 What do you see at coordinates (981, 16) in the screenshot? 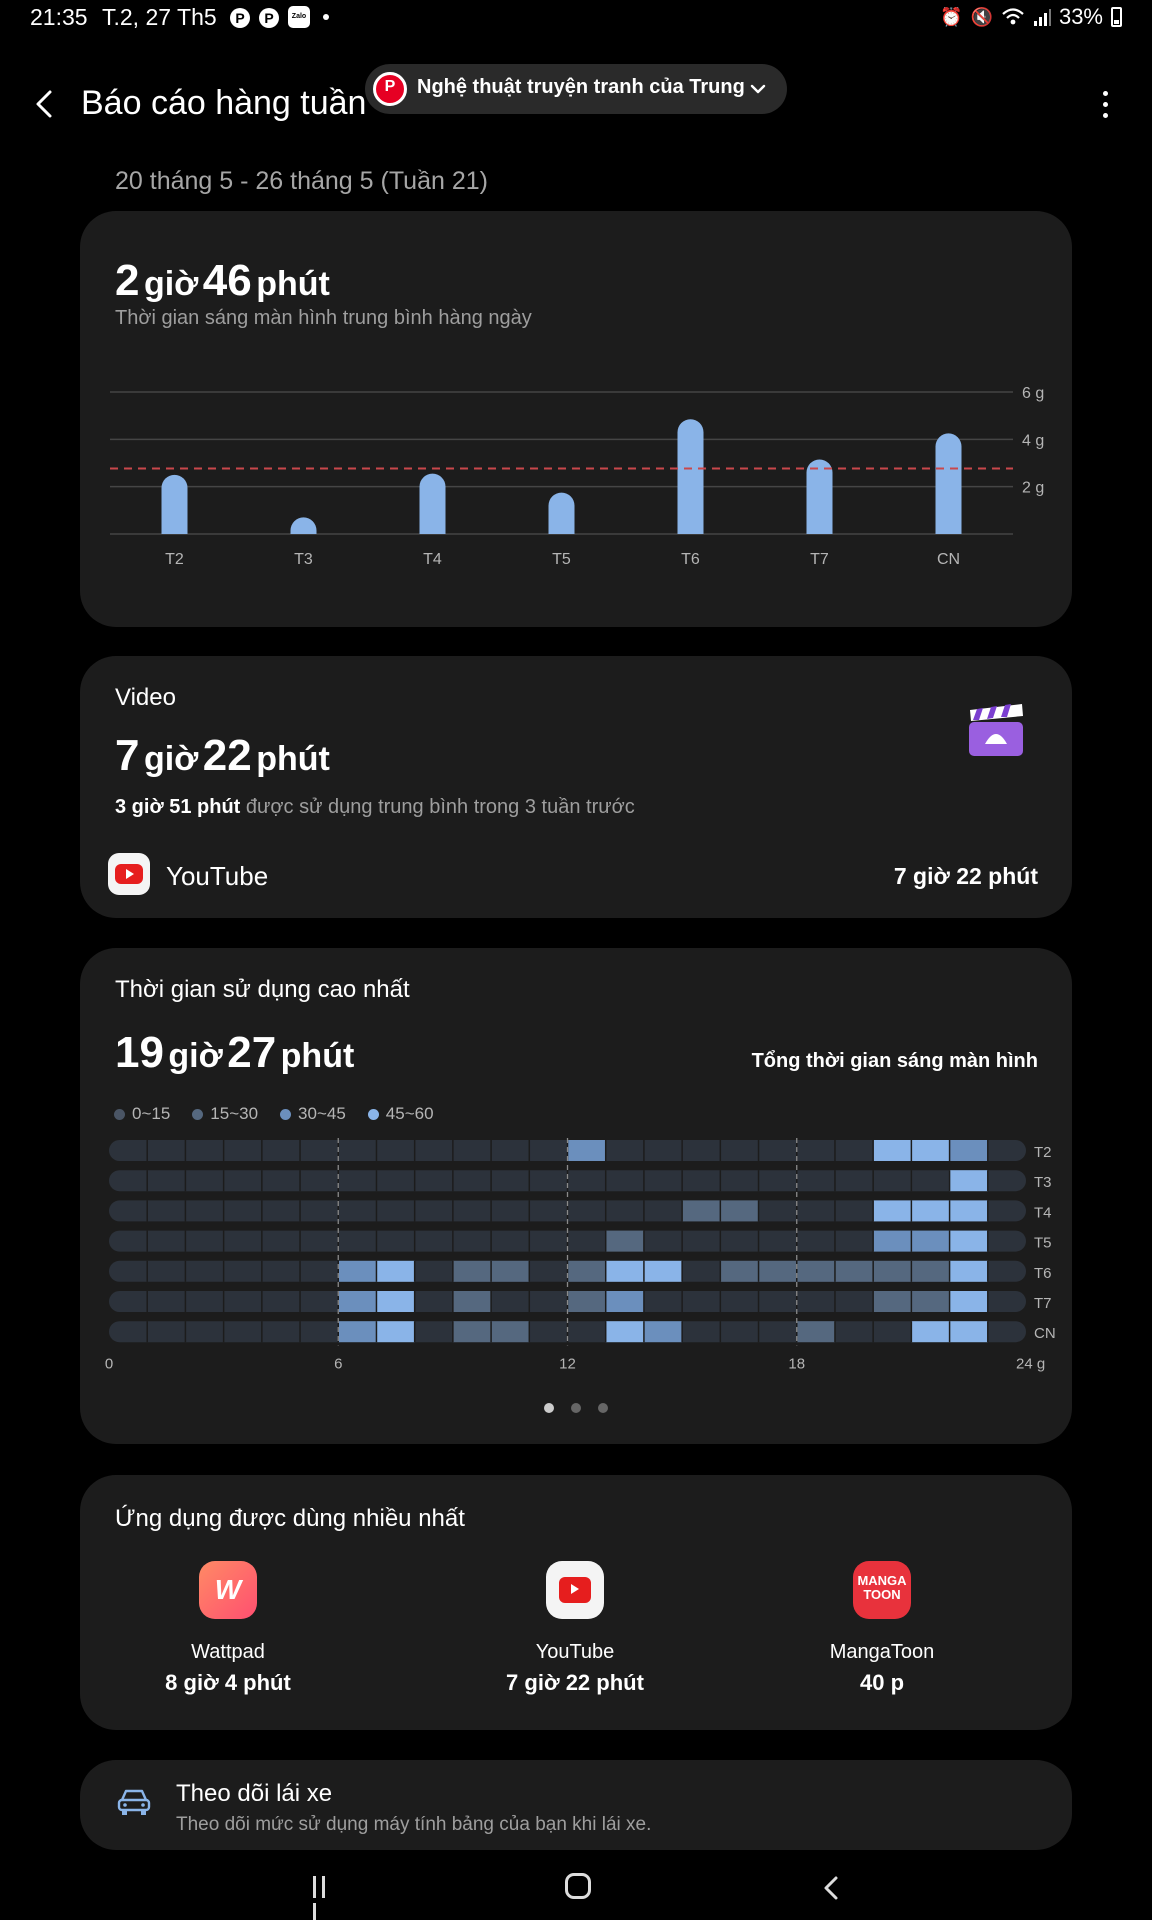
I see `mute-icon: 🔇` at bounding box center [981, 16].